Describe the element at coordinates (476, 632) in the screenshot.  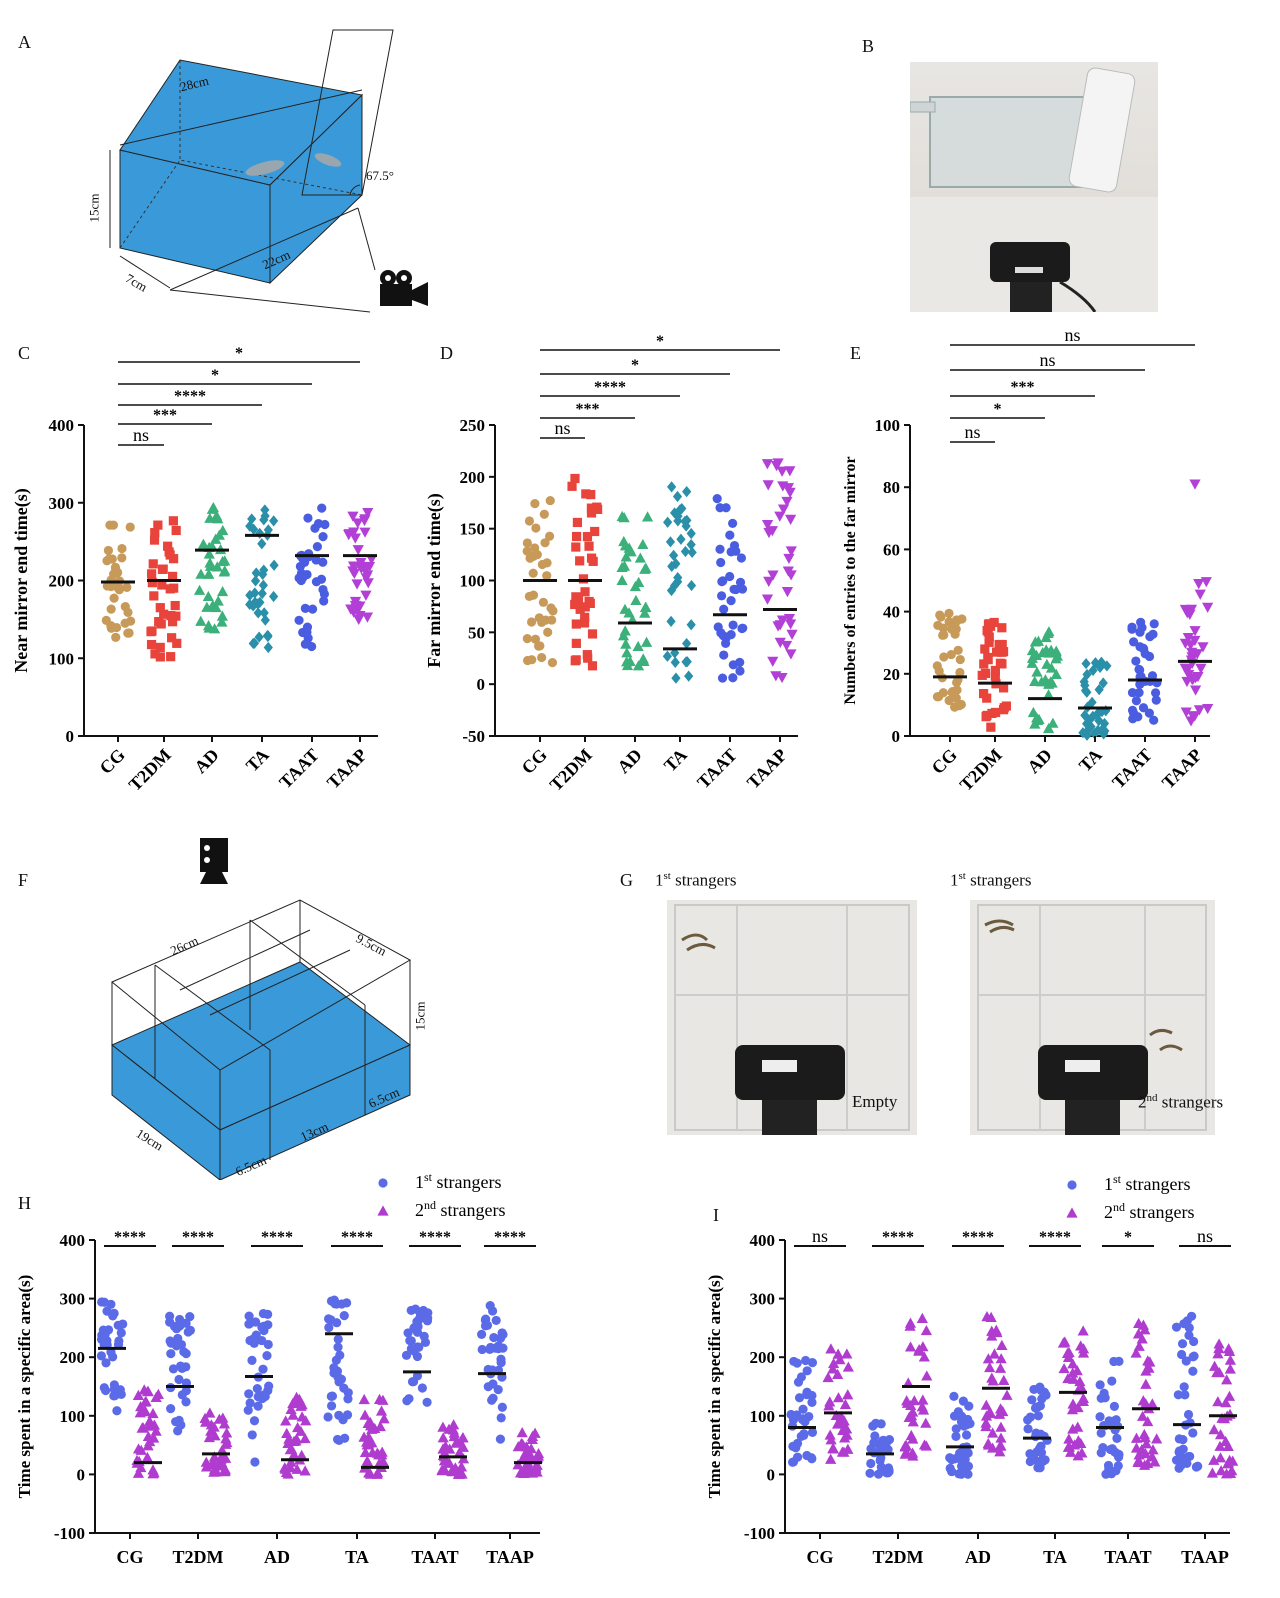
I see `y-tick-label-D: 50` at that location.